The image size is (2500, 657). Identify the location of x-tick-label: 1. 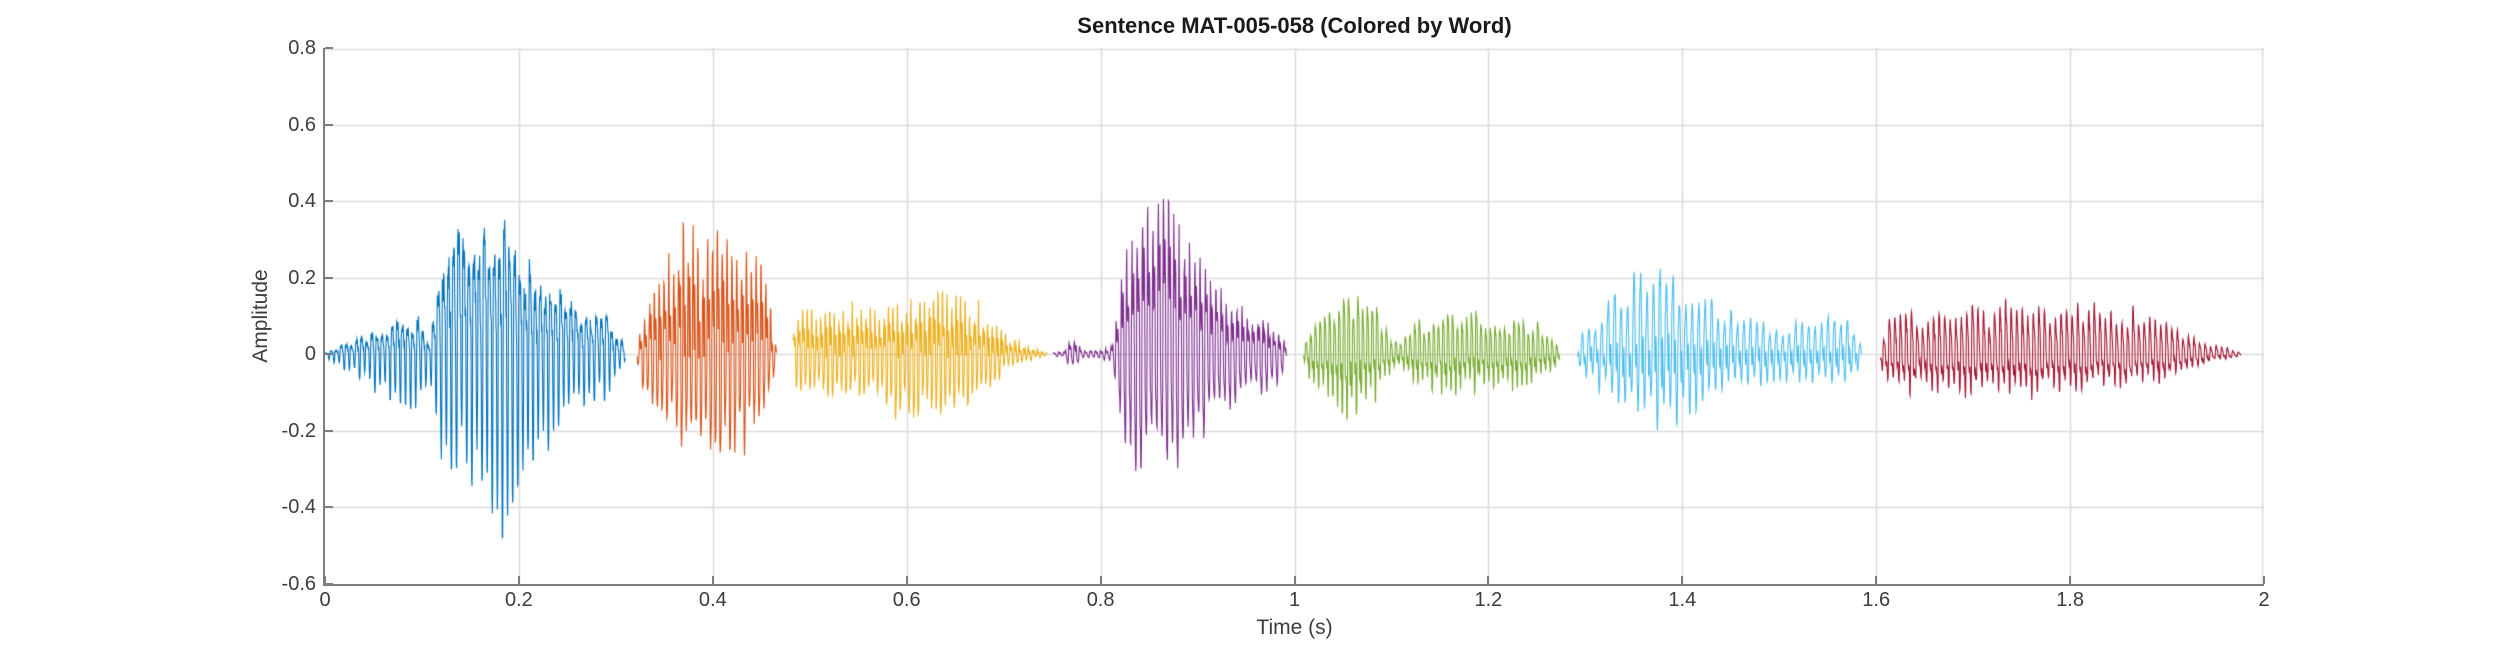
(1294, 600).